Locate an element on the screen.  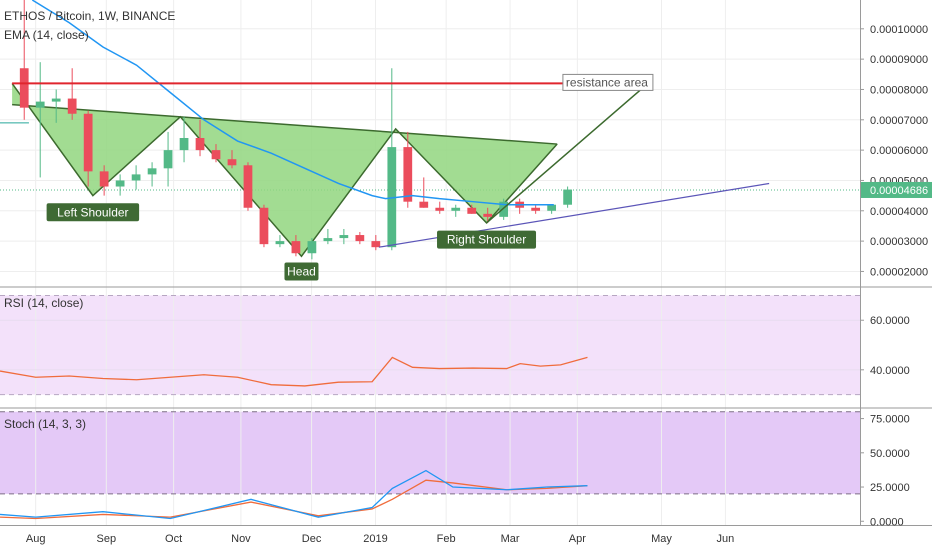
resistance-label-box is located at coordinates (608, 82).